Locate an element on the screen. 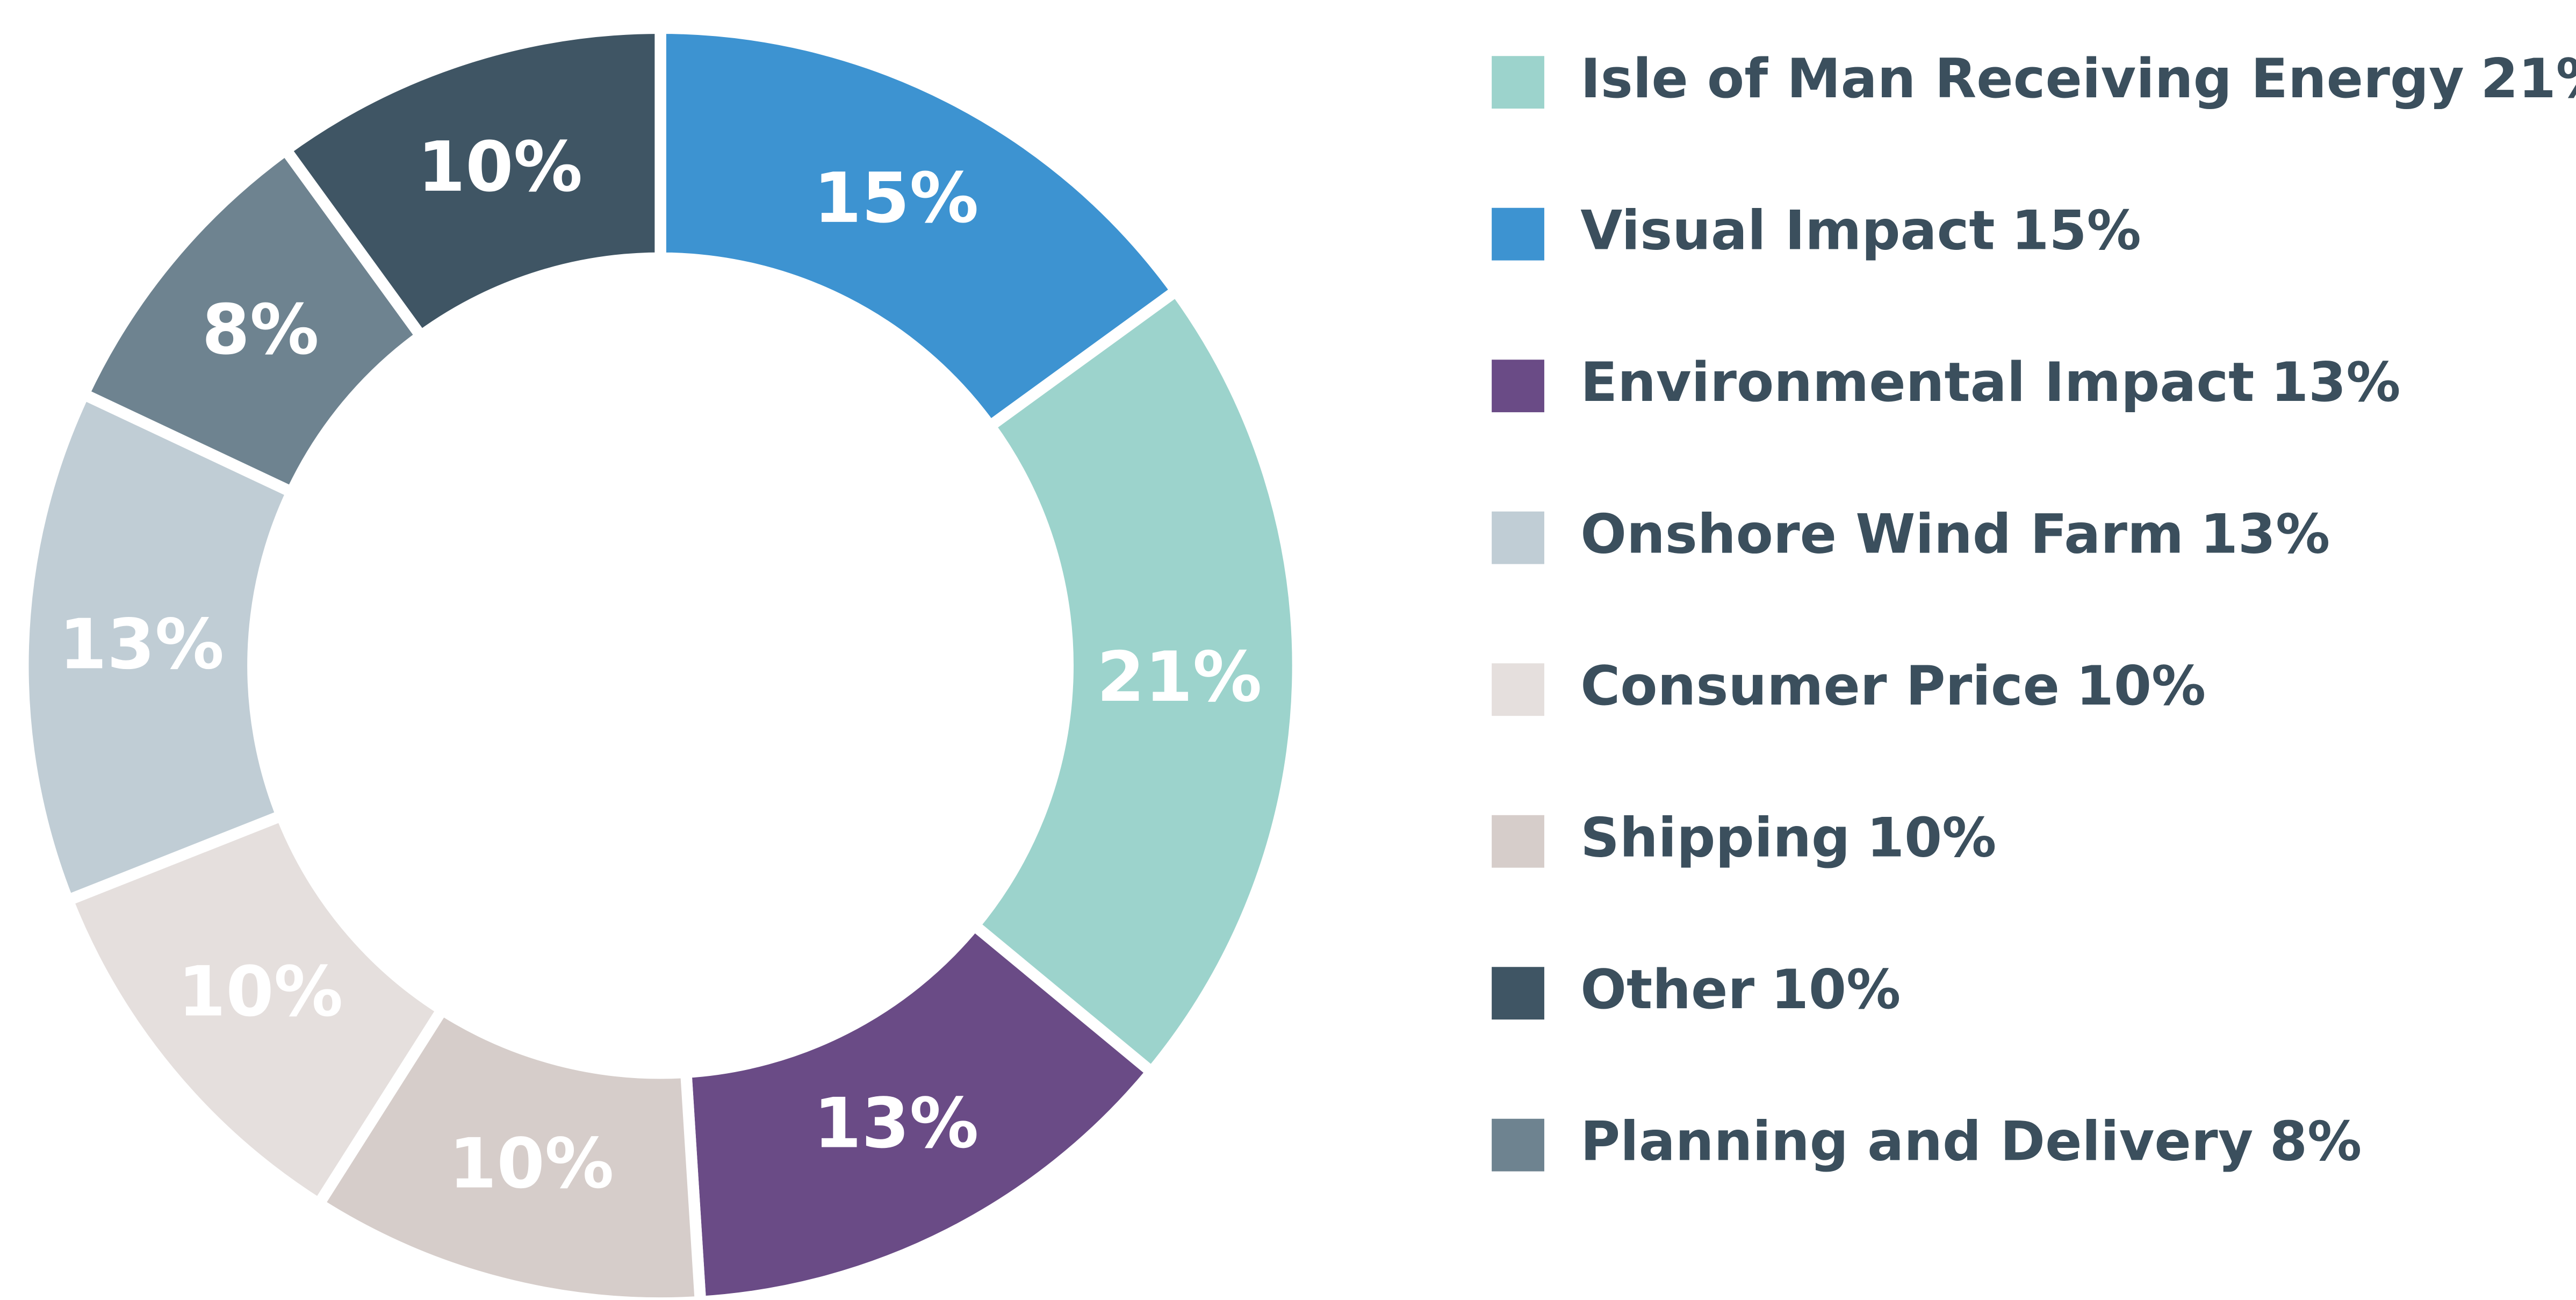  legend-name: Planning and Delivery is located at coordinates (1916, 1141).